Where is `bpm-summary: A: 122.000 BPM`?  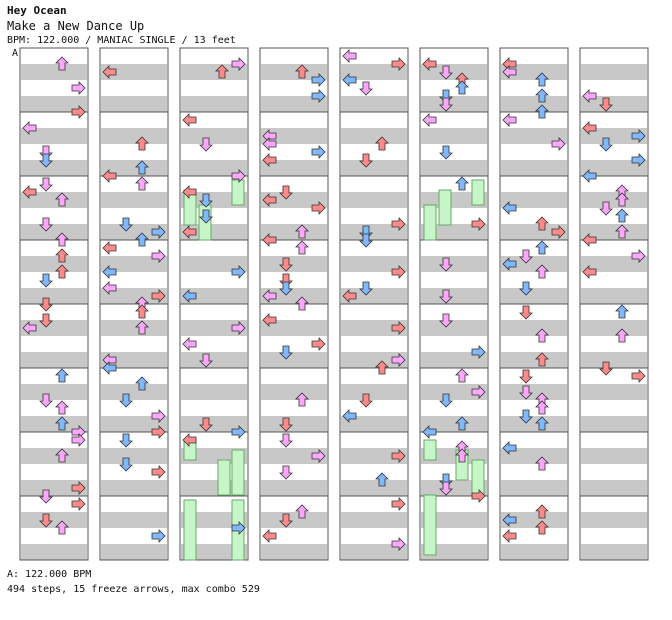 bpm-summary: A: 122.000 BPM is located at coordinates (49, 574).